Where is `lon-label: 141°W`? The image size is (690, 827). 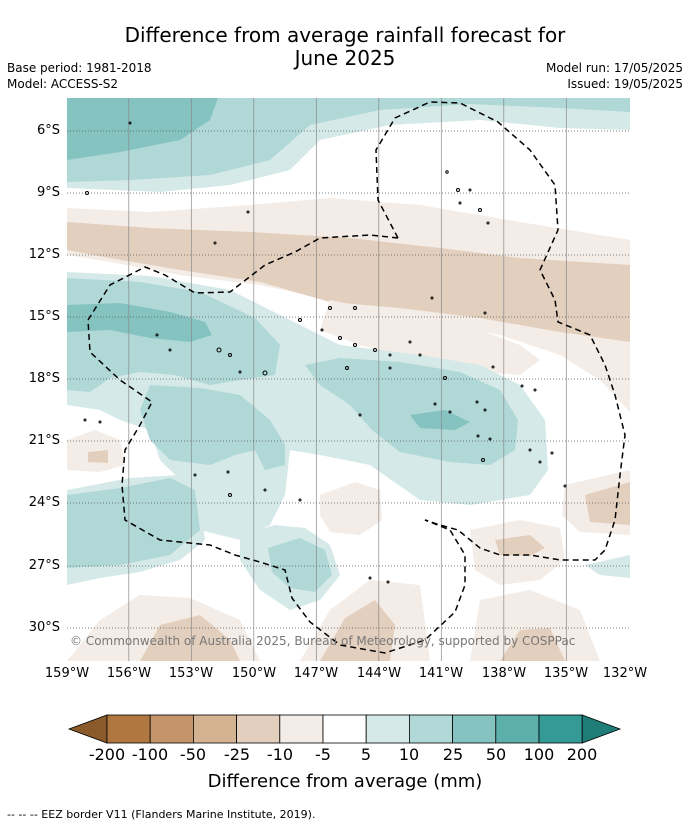
lon-label: 141°W is located at coordinates (441, 673).